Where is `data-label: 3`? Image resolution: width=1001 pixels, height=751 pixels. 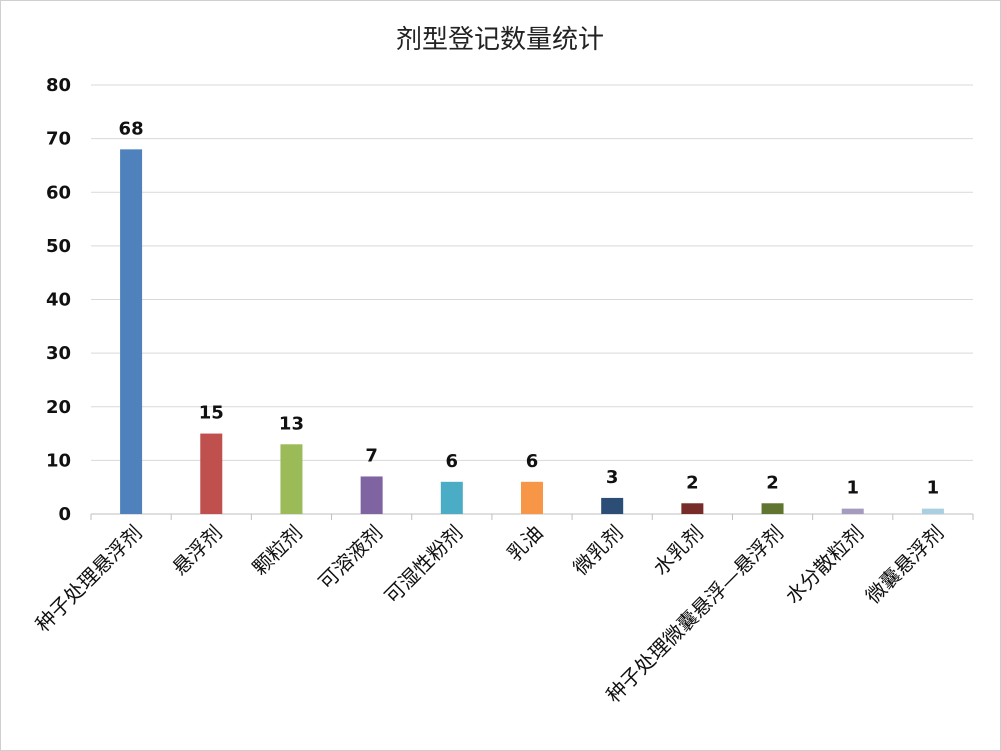 data-label: 3 is located at coordinates (612, 477).